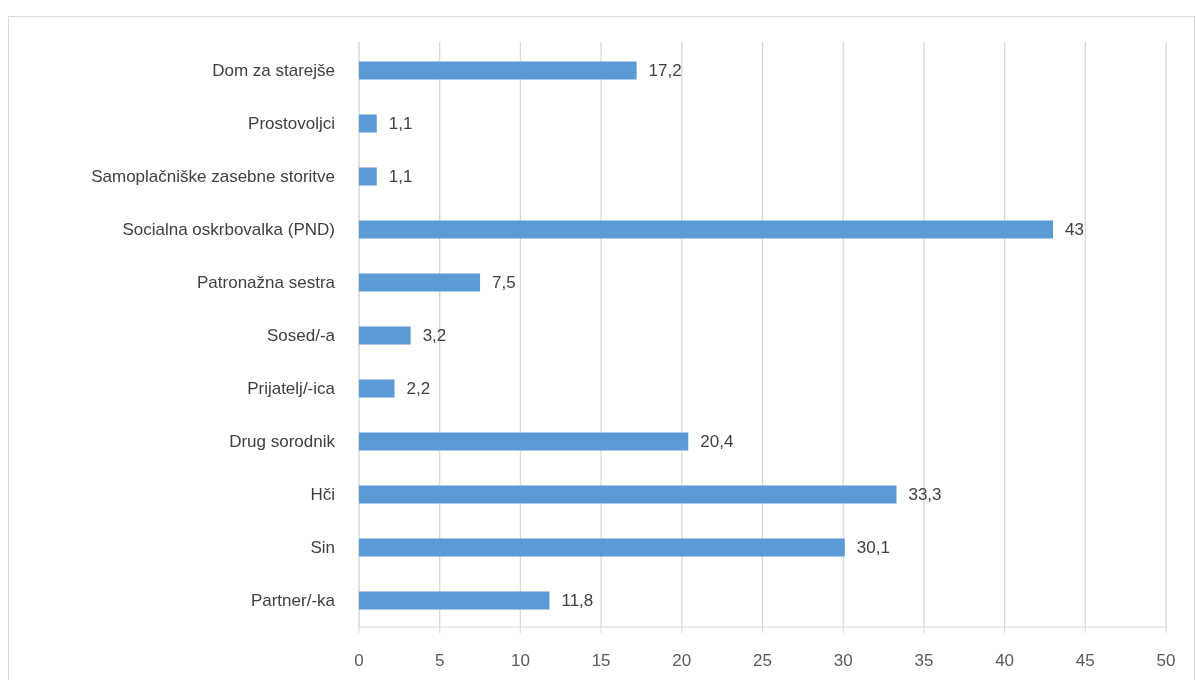 This screenshot has height=680, width=1196. I want to click on data-label: 17,2, so click(665, 71).